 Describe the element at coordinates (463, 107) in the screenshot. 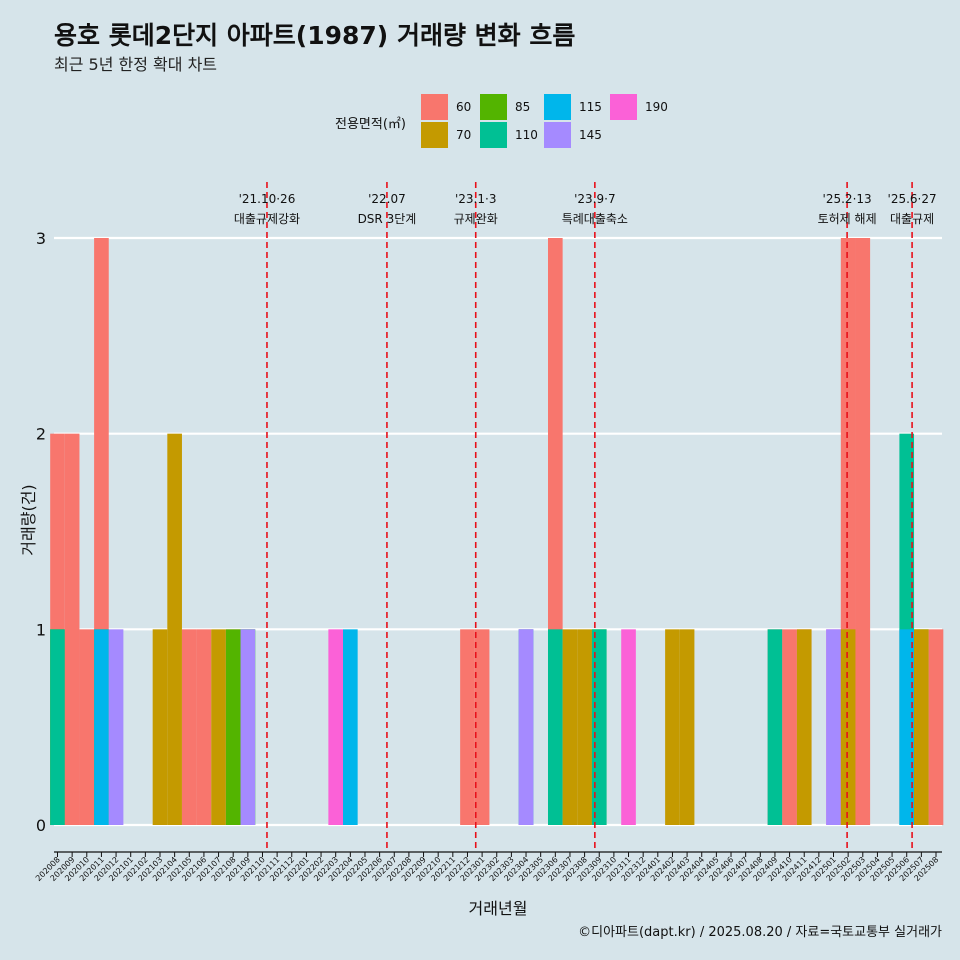

I see `legend-label-60: 60` at that location.